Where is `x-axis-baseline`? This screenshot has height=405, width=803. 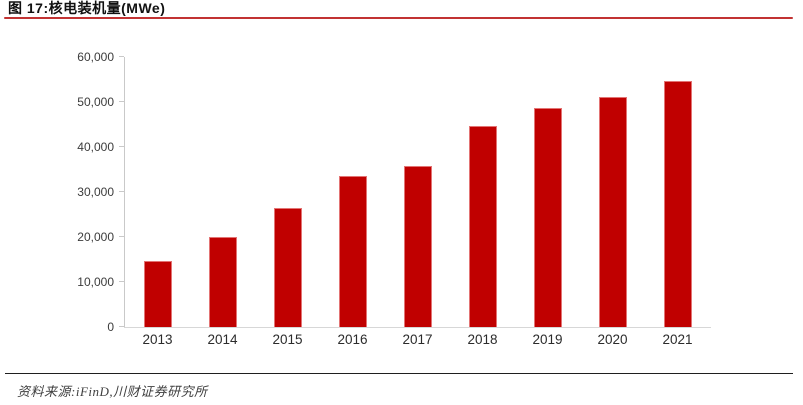 x-axis-baseline is located at coordinates (417, 327).